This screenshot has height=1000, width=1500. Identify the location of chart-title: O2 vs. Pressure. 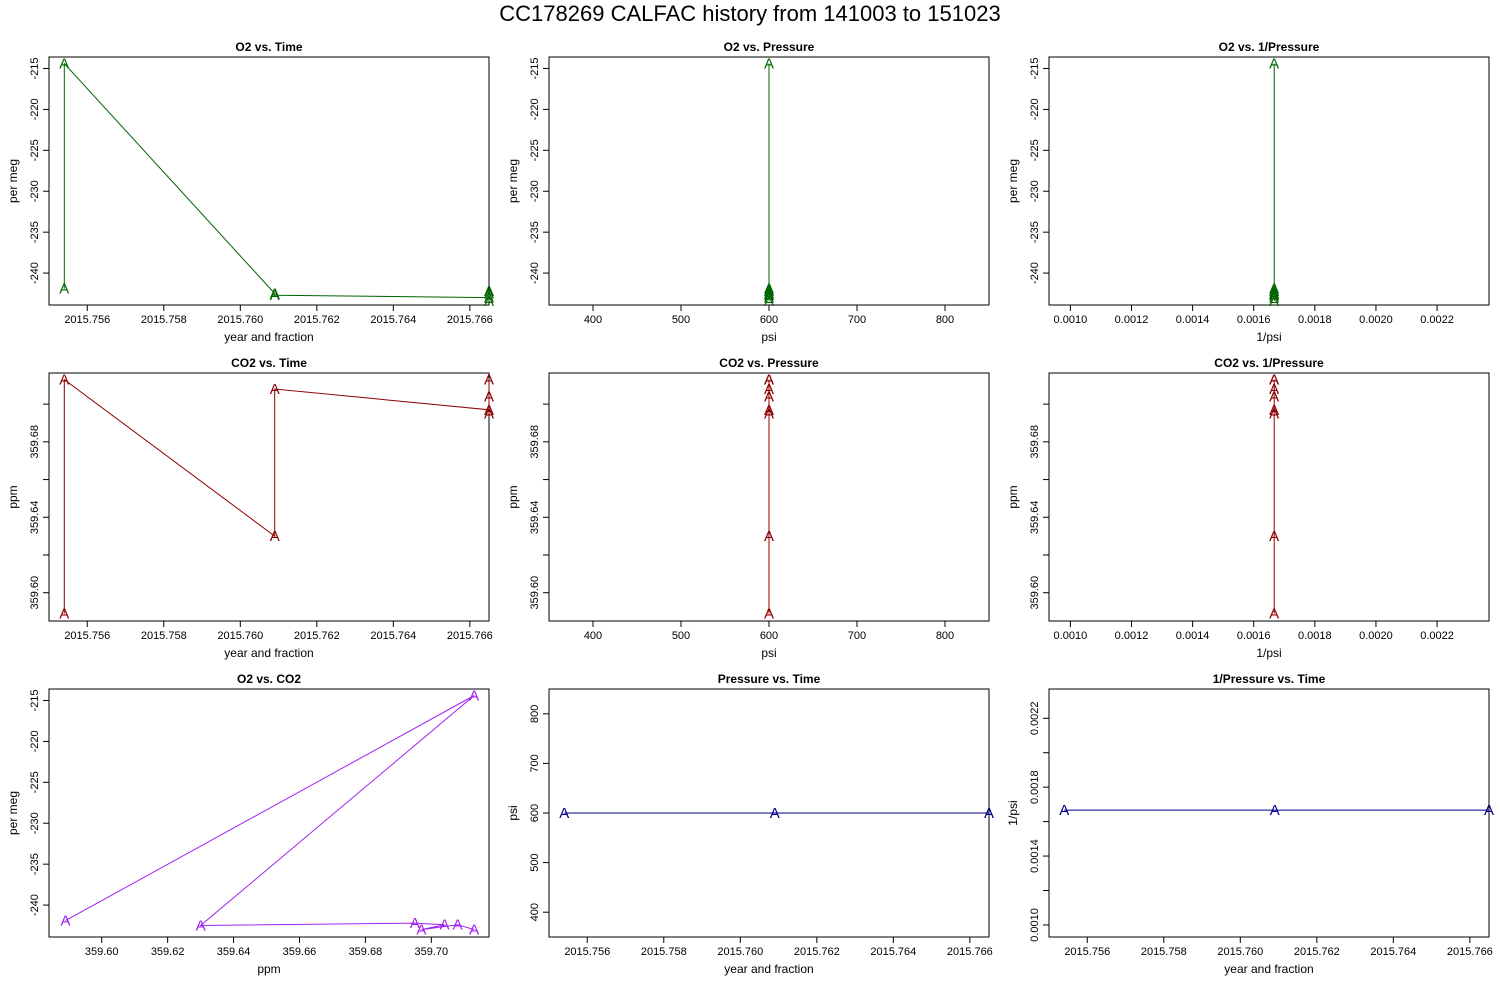
(769, 47).